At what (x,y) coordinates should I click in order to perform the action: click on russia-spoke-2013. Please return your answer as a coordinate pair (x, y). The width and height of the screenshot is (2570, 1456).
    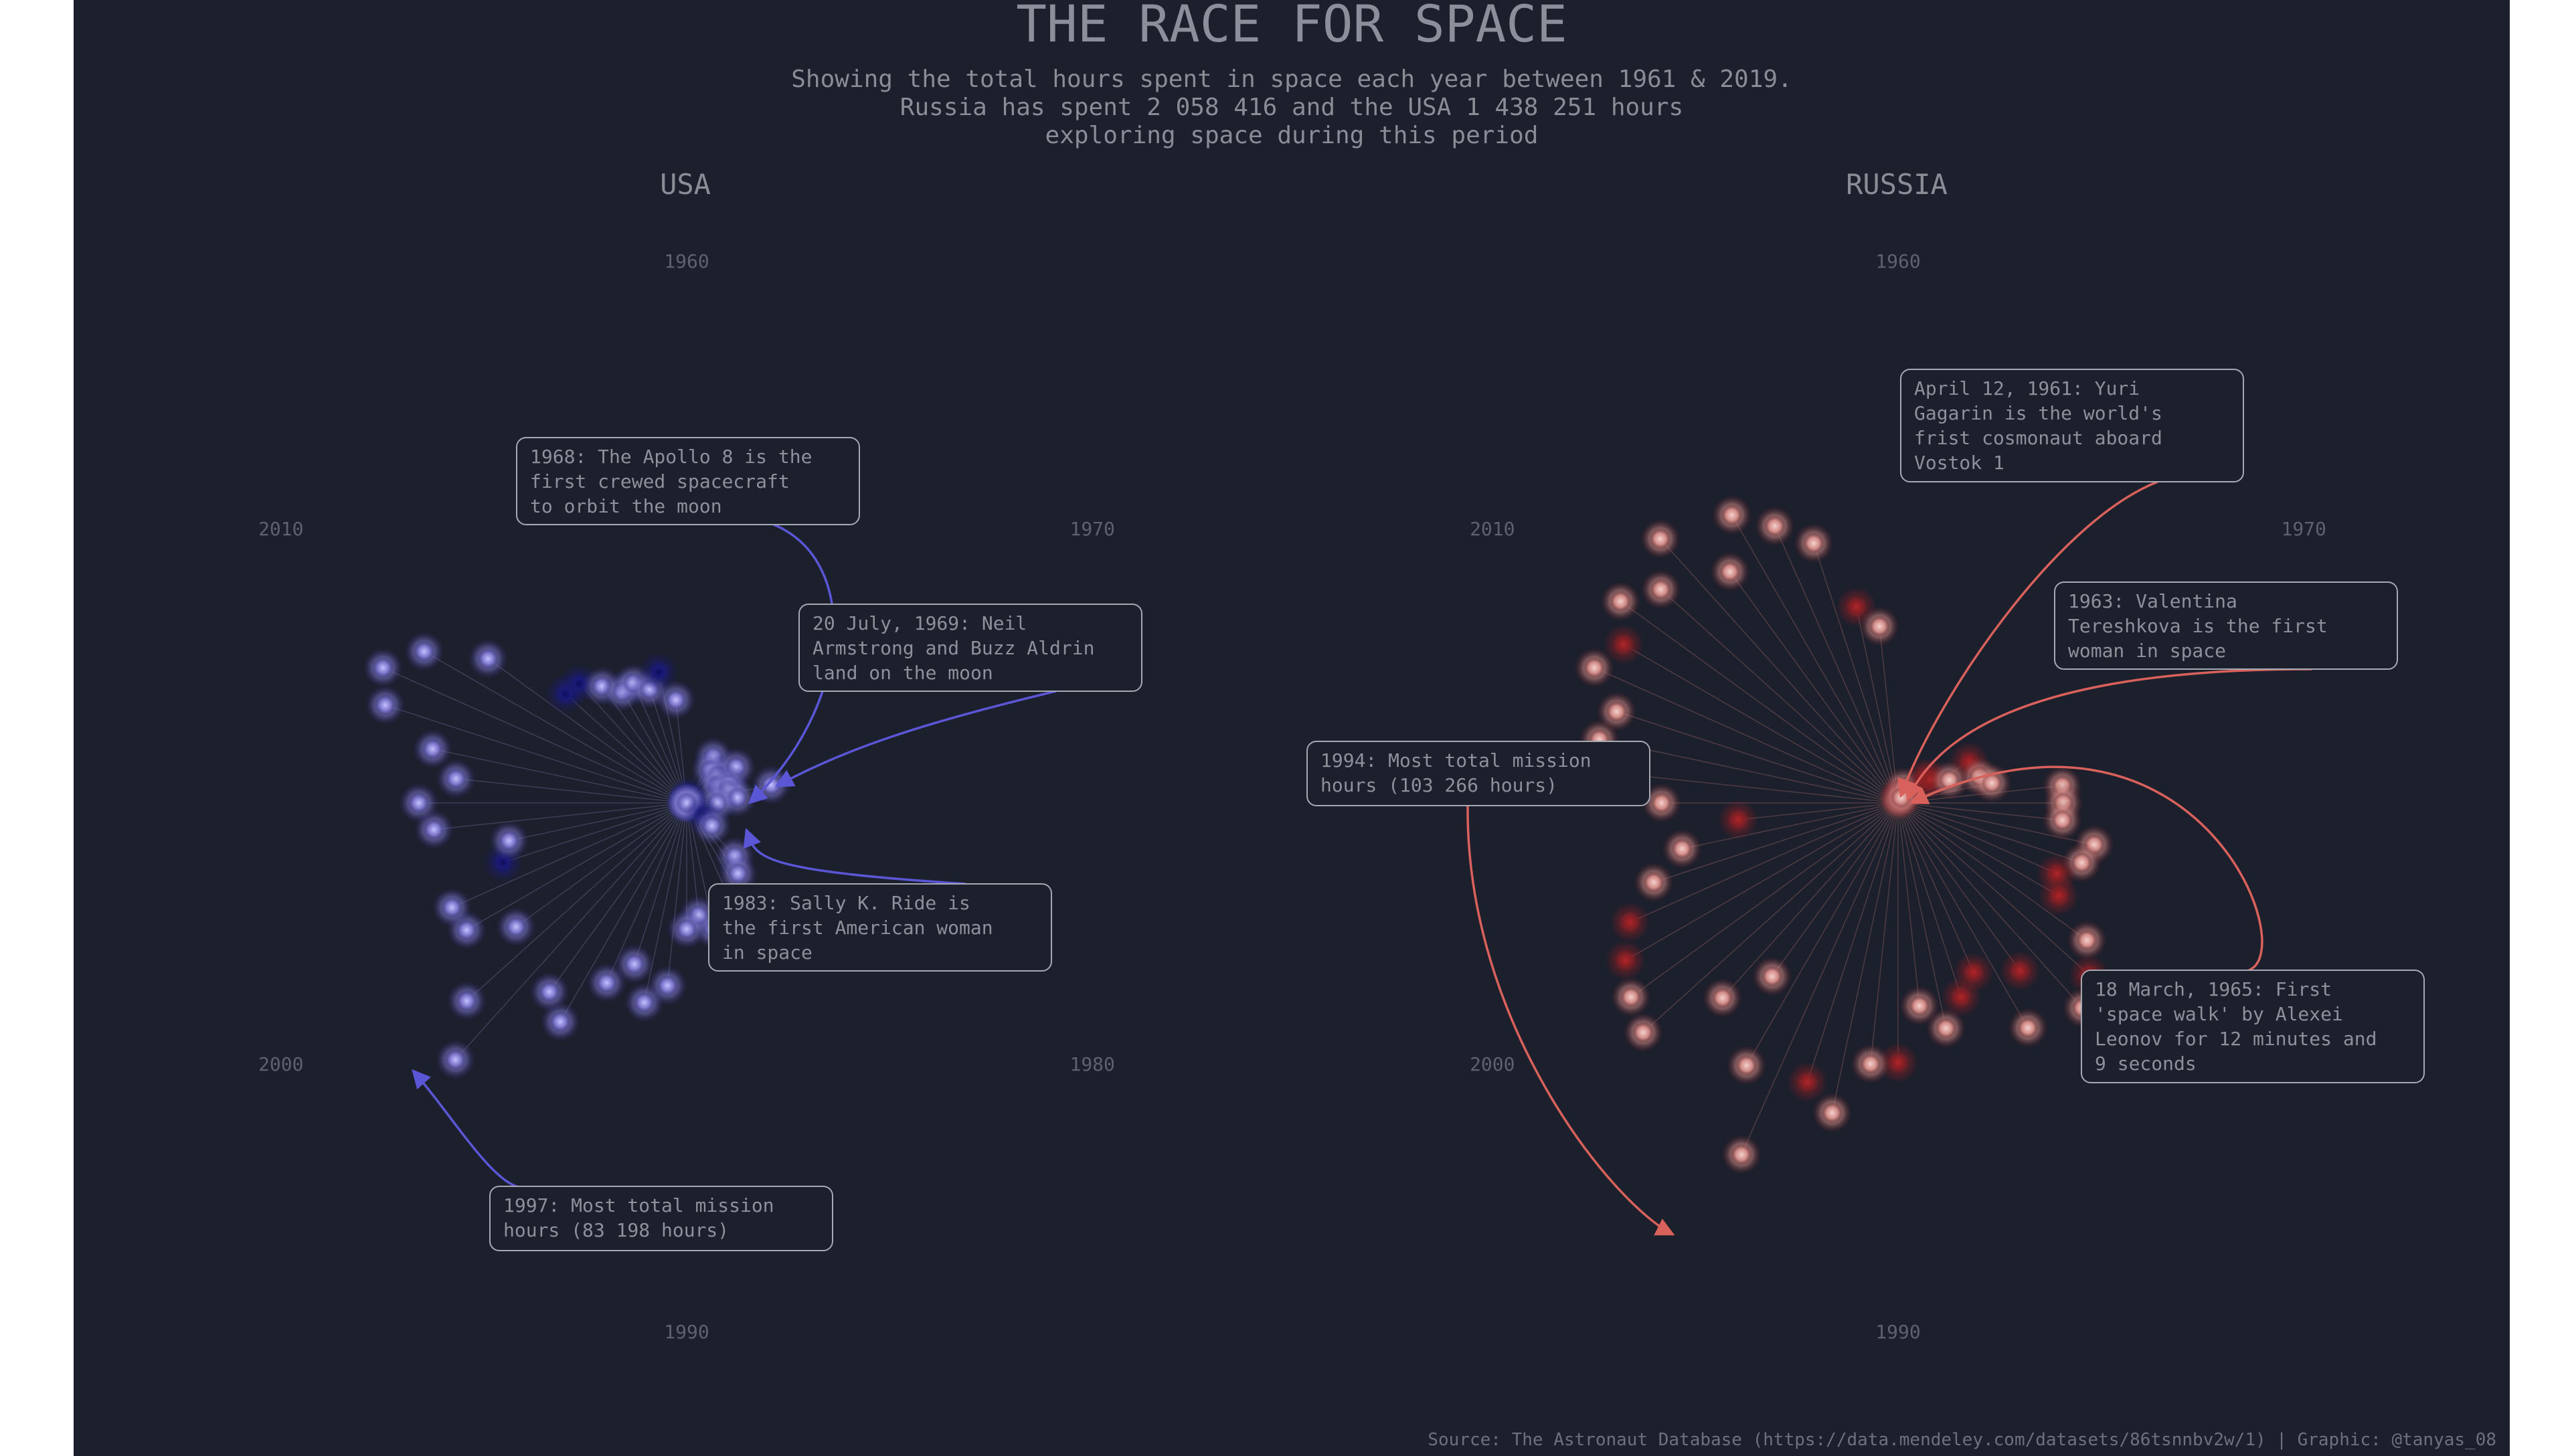
    Looking at the image, I should click on (1779, 671).